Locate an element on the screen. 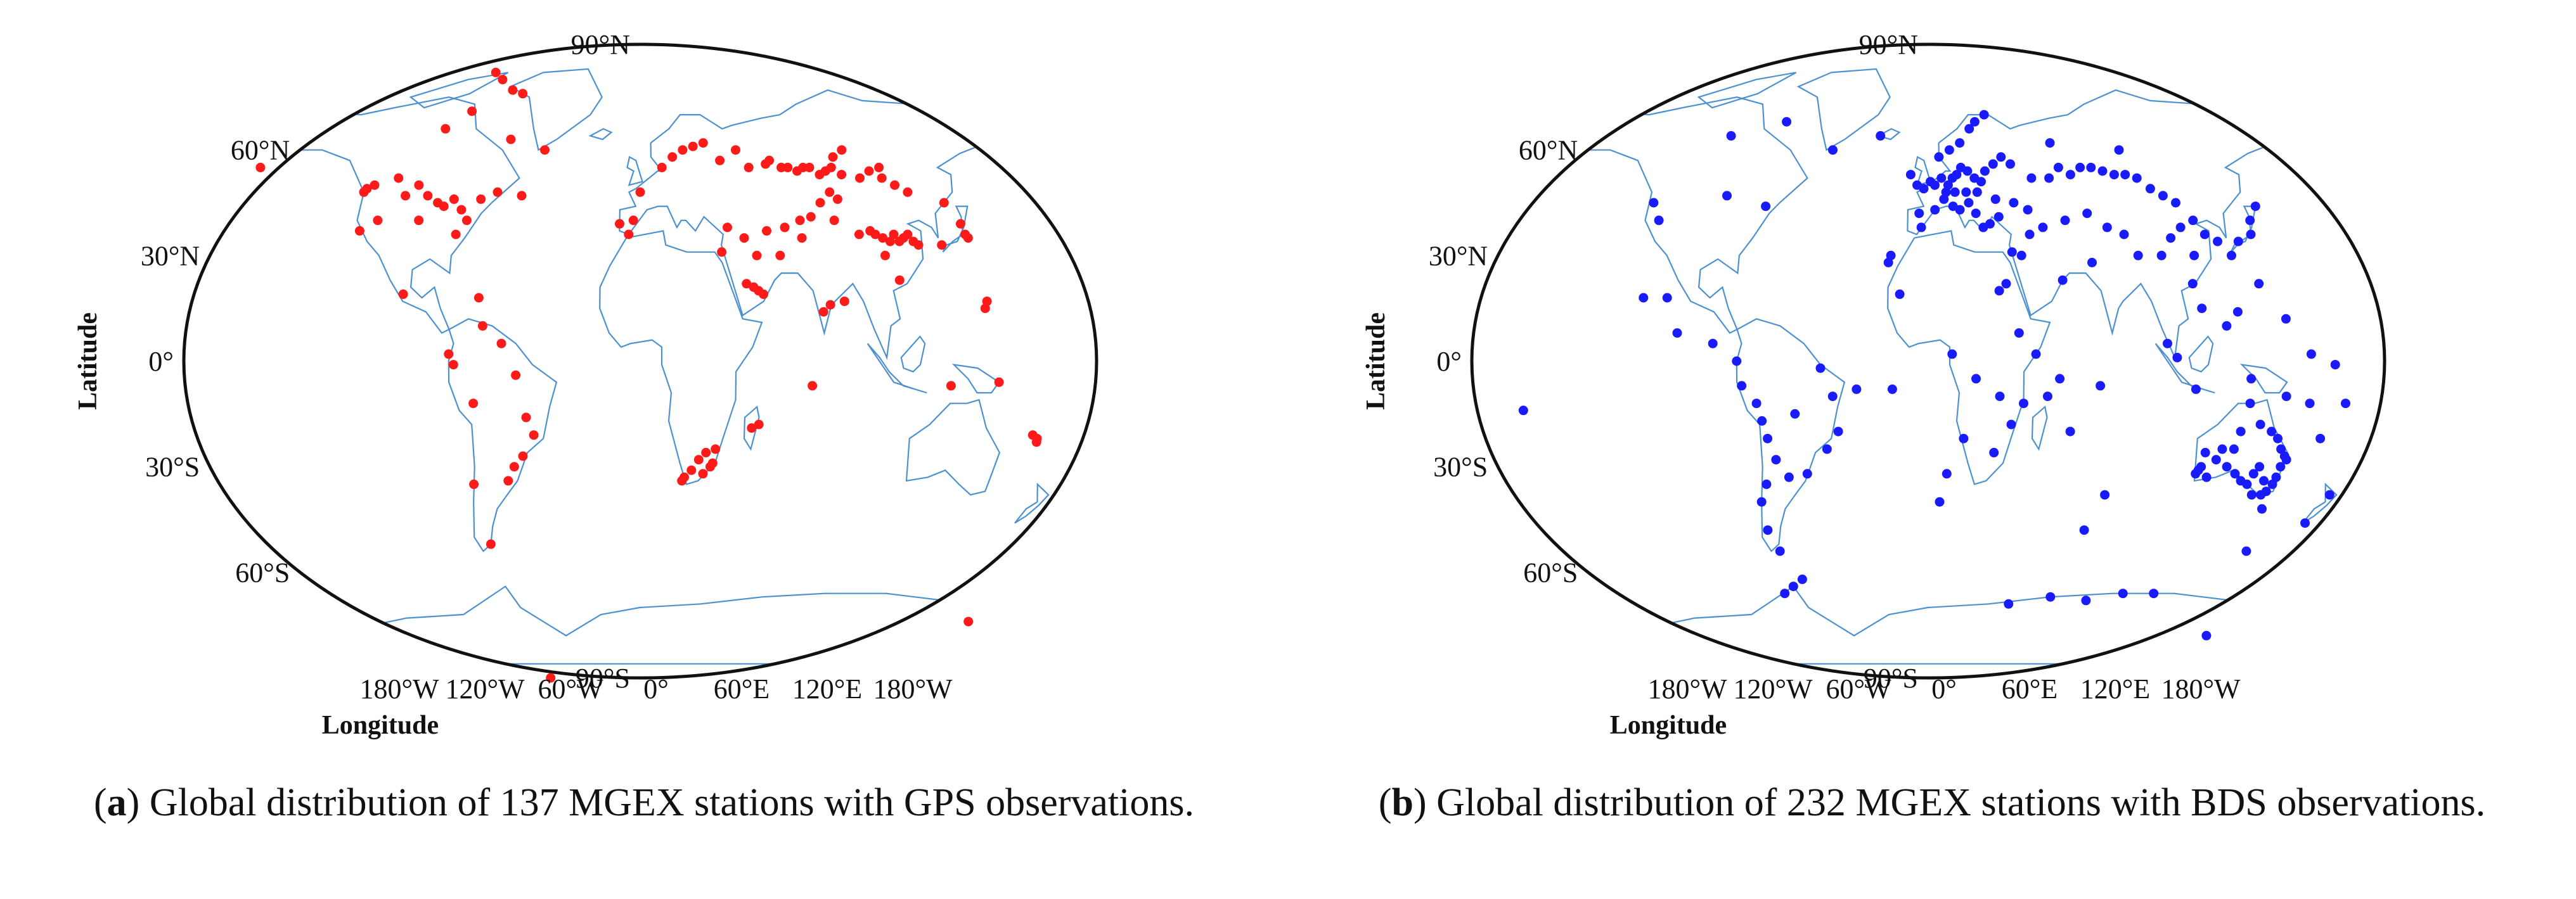  lat-tick-label: 90°N is located at coordinates (600, 44).